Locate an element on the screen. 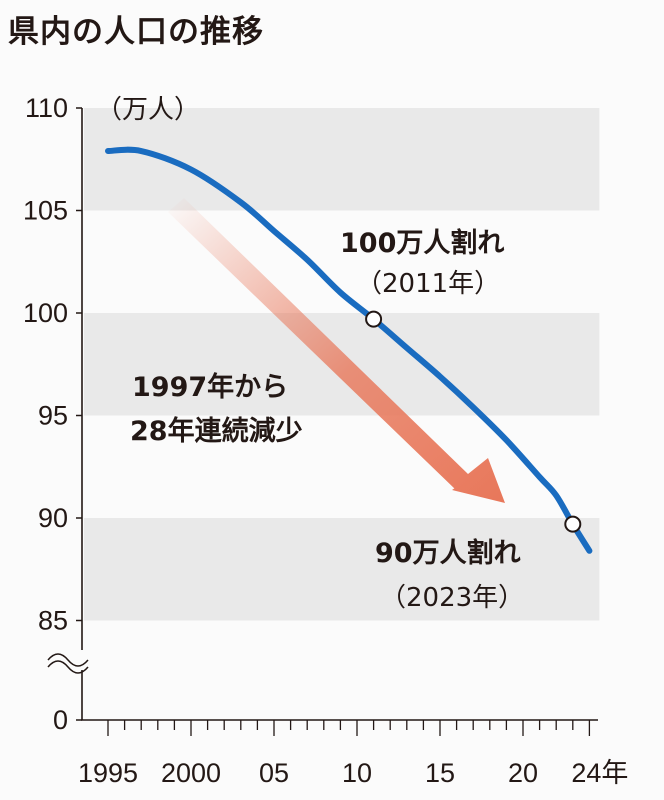 This screenshot has height=800, width=664. x-tick-label: 10 is located at coordinates (357, 773).